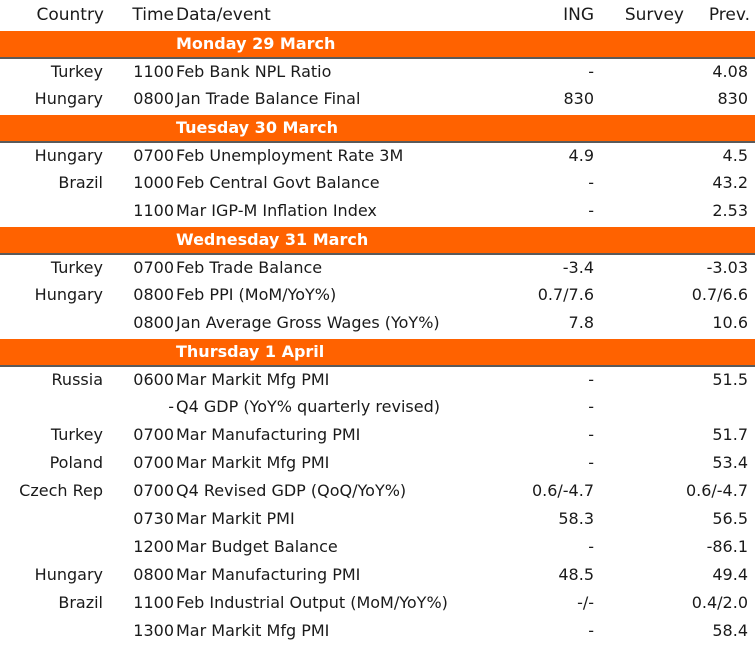  I want to click on cell-event: Feb Unemployment Rate 3M, so click(290, 155).